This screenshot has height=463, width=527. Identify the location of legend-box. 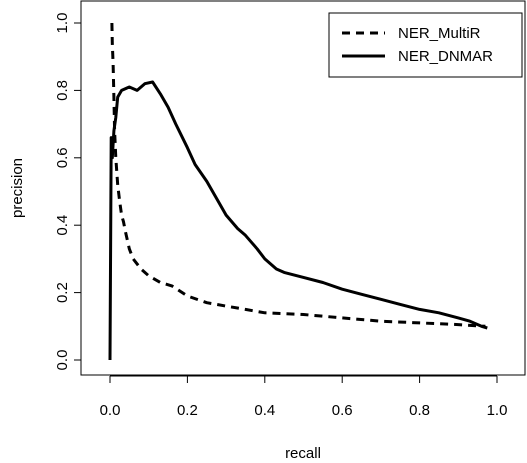
(425, 45).